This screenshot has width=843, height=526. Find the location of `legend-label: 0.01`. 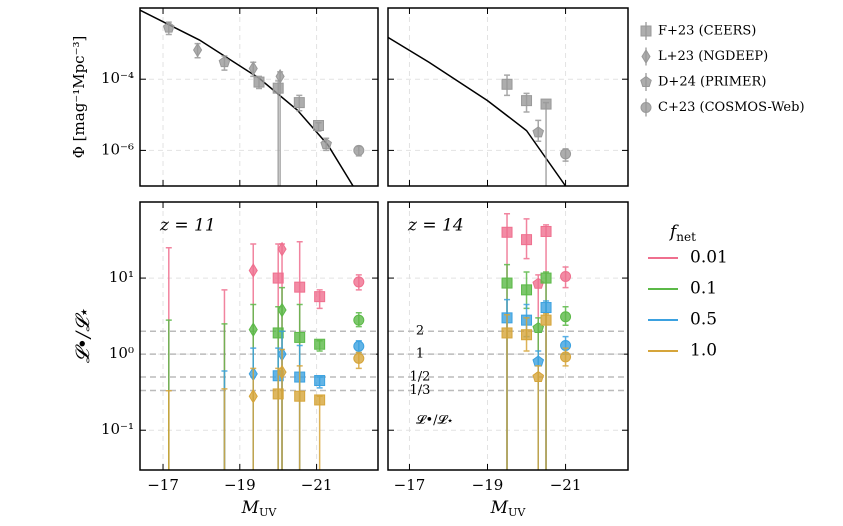

legend-label: 0.01 is located at coordinates (709, 258).